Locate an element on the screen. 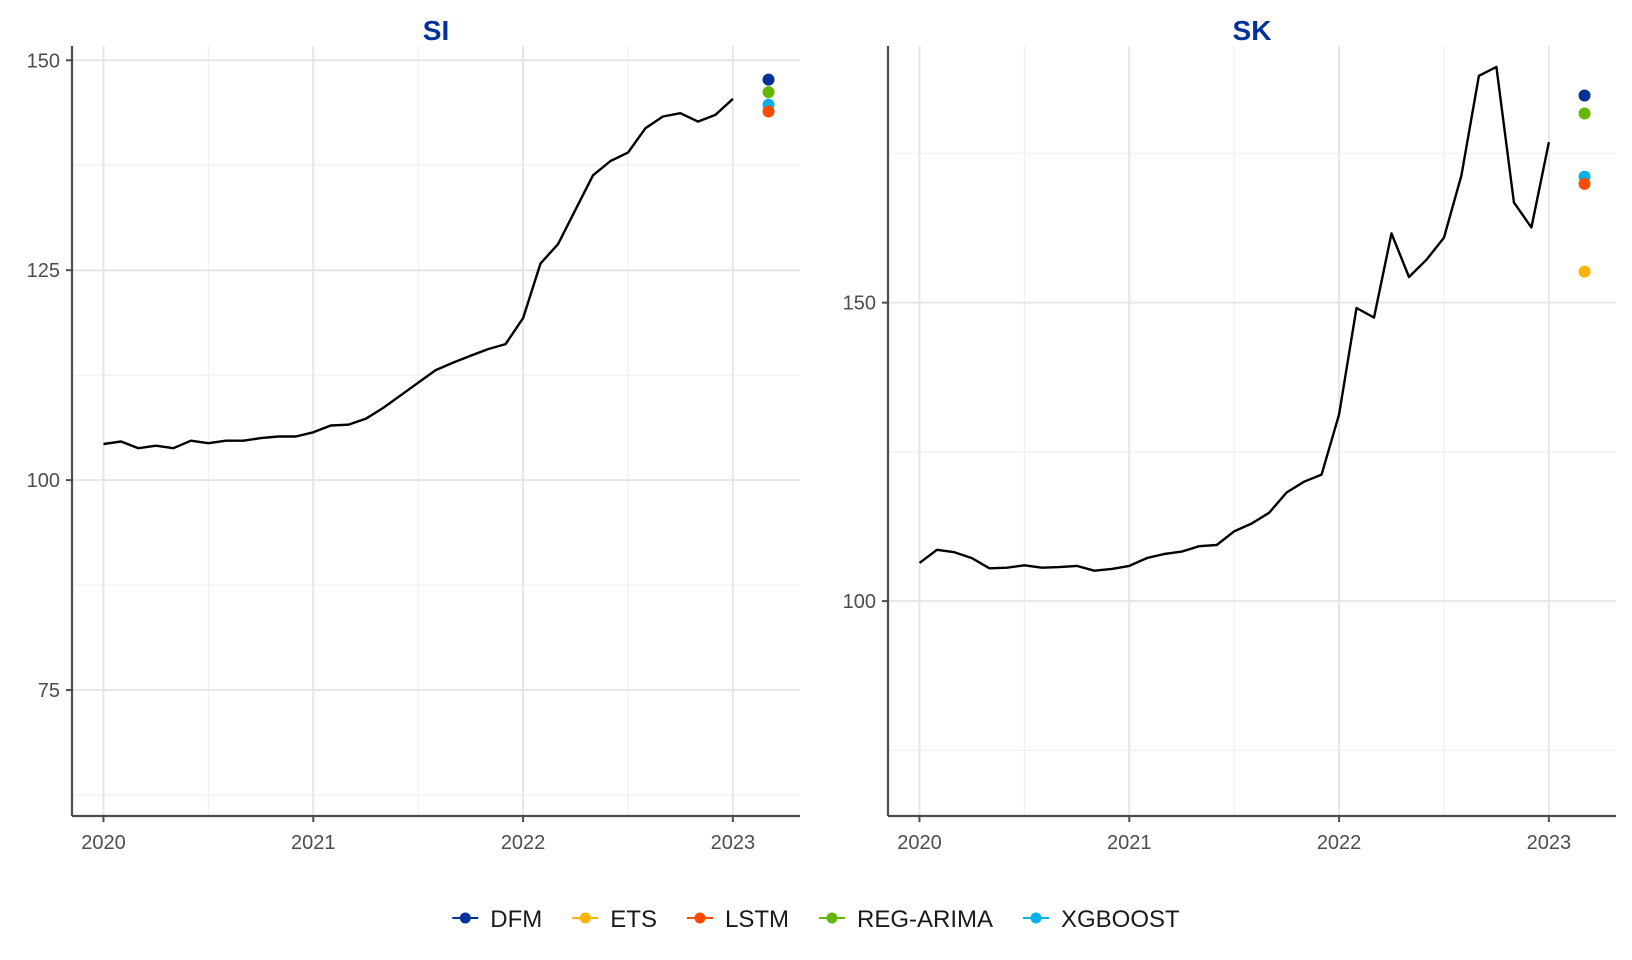 The width and height of the screenshot is (1632, 960). y-tick-label: 125 is located at coordinates (43, 271).